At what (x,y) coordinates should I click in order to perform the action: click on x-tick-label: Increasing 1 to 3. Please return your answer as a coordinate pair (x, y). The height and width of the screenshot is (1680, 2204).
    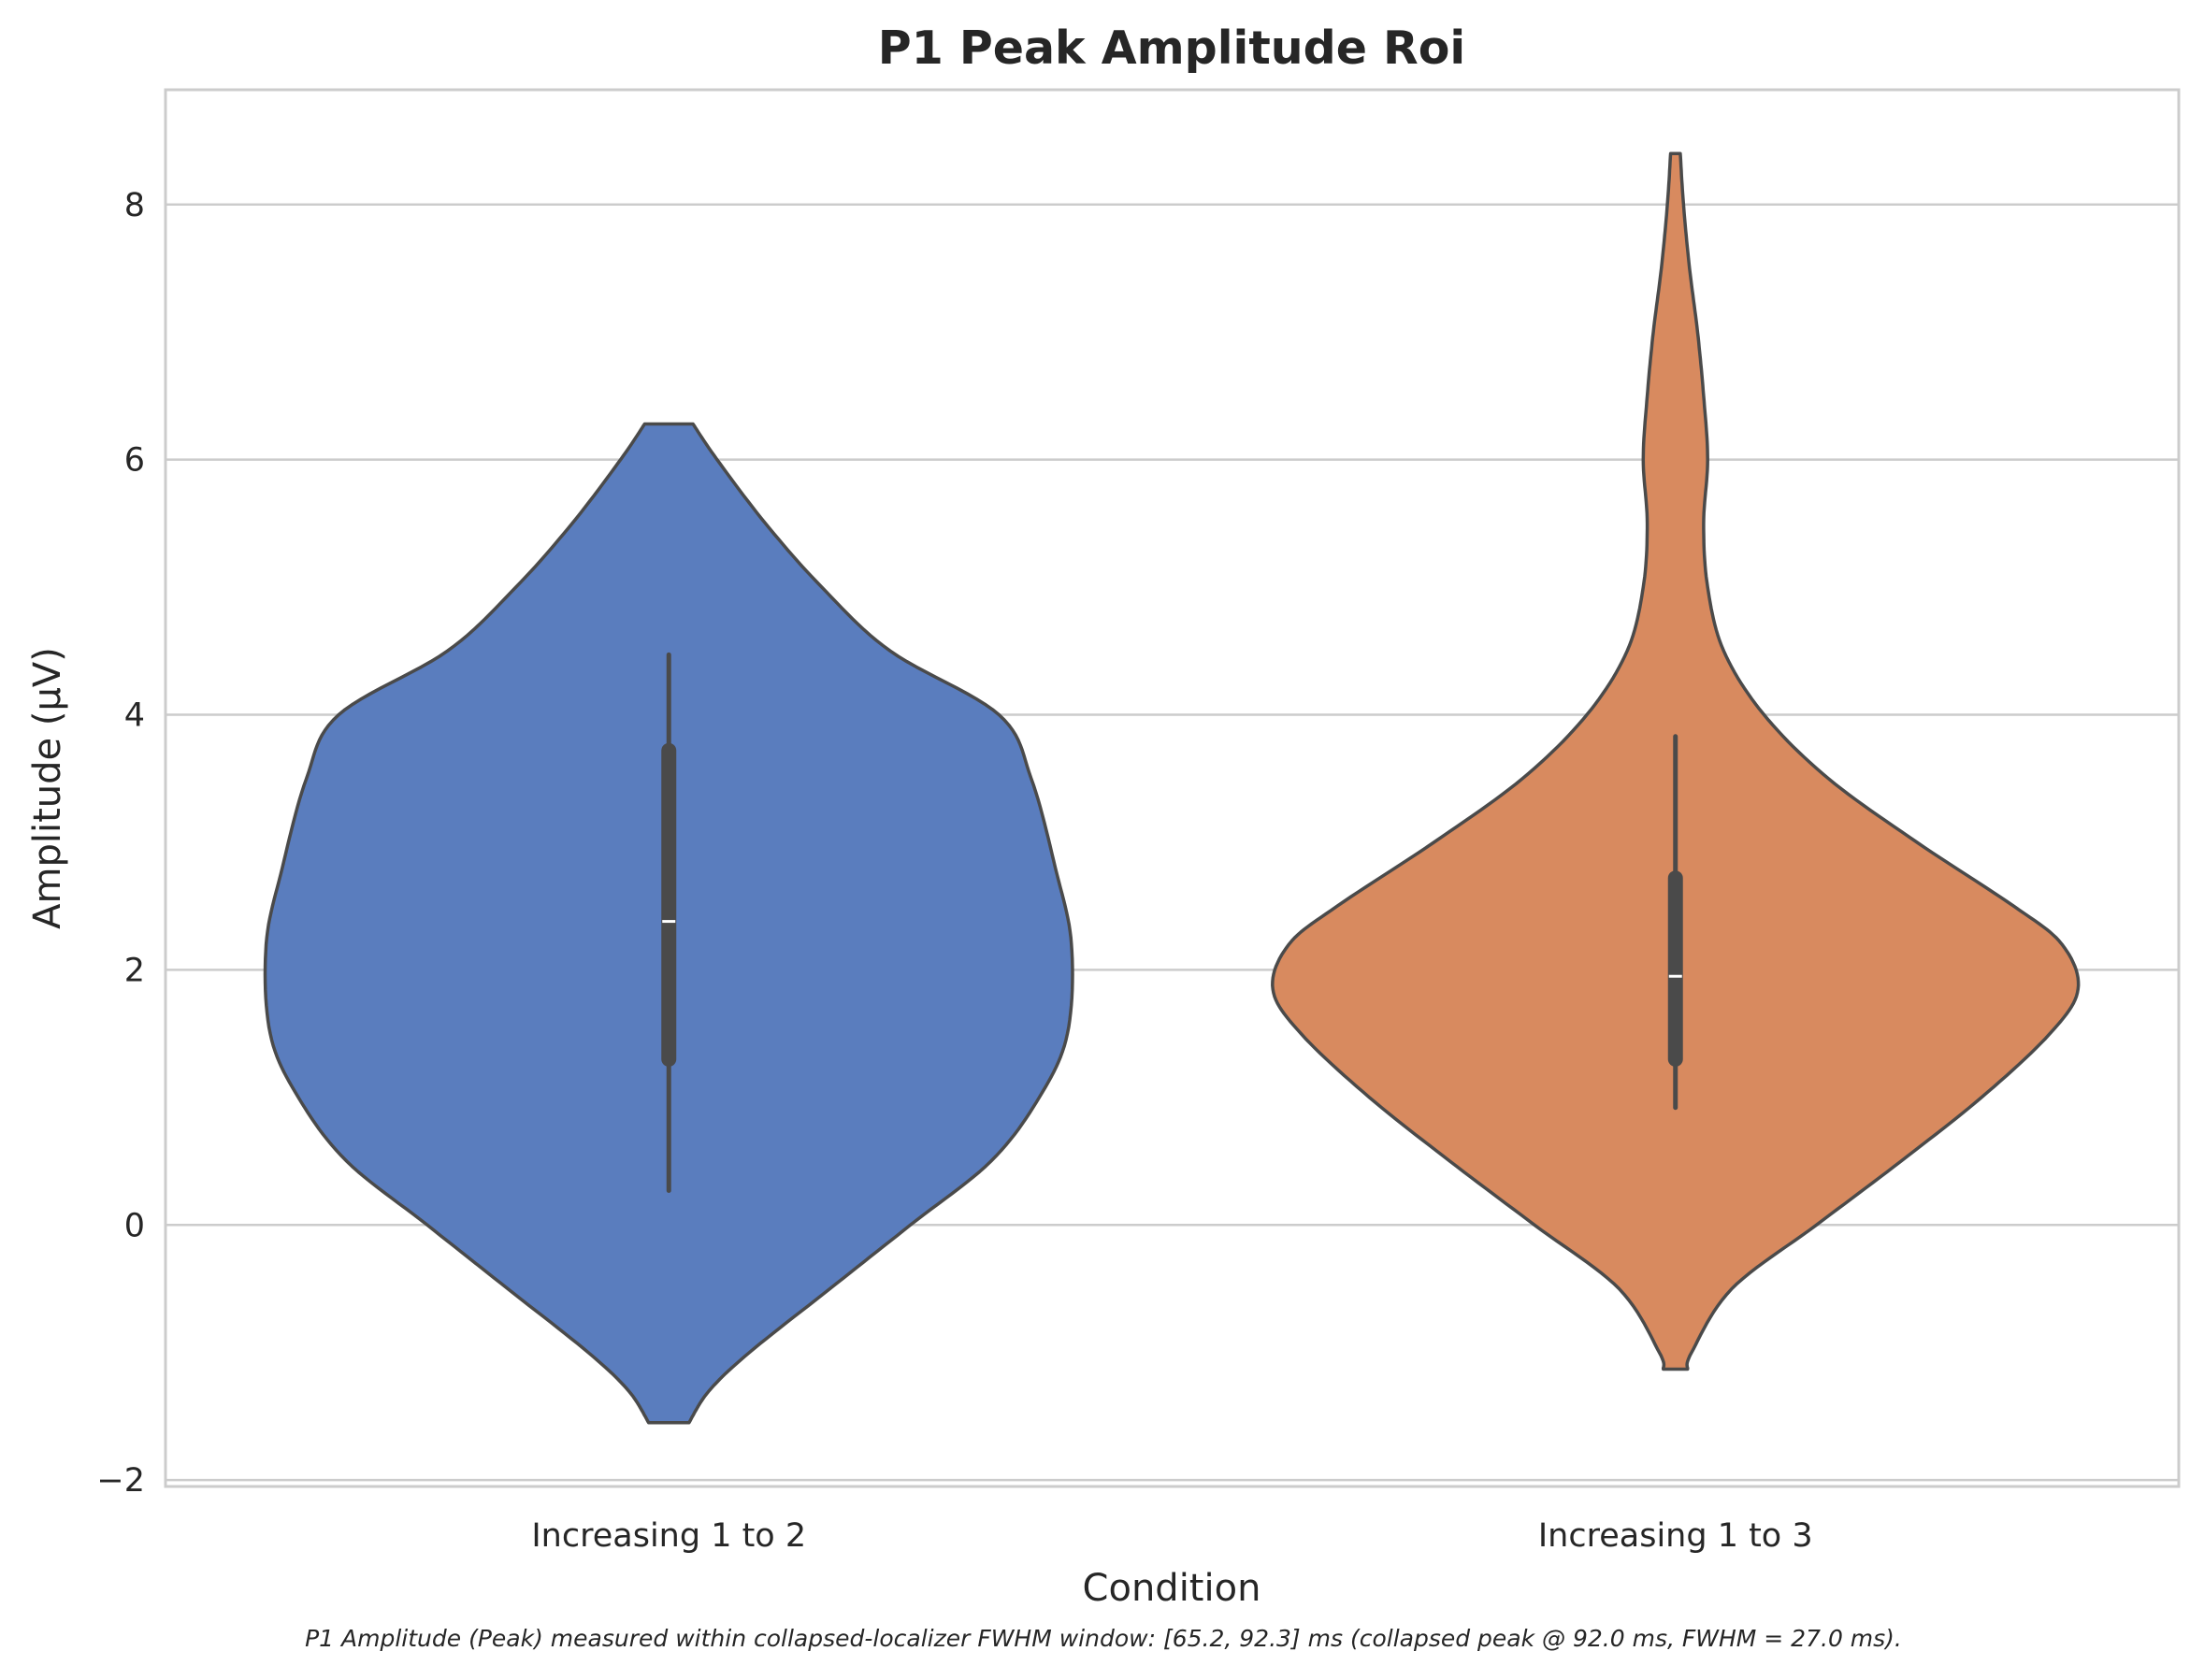
    Looking at the image, I should click on (1675, 1536).